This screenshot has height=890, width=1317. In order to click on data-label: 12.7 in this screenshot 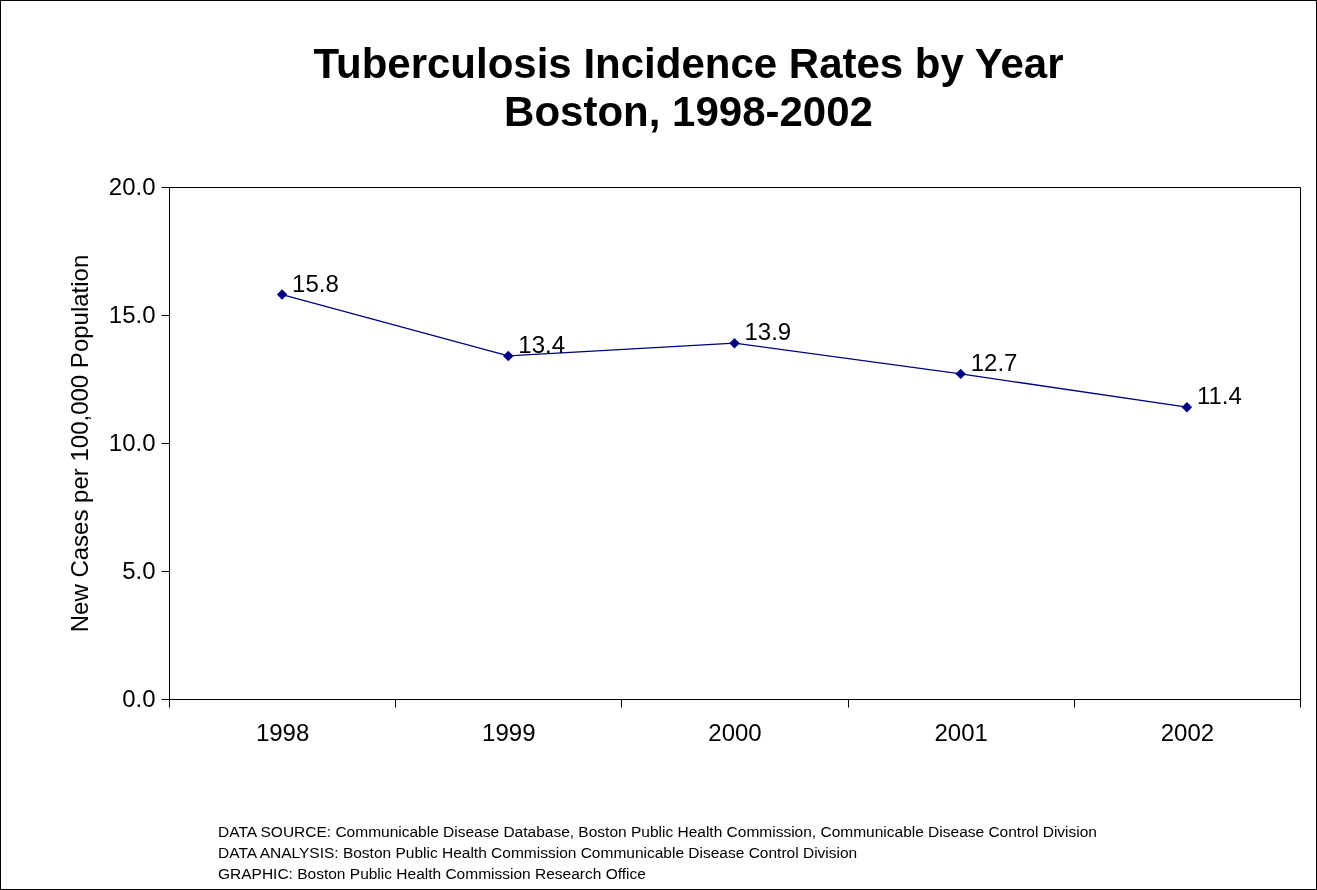, I will do `click(994, 362)`.